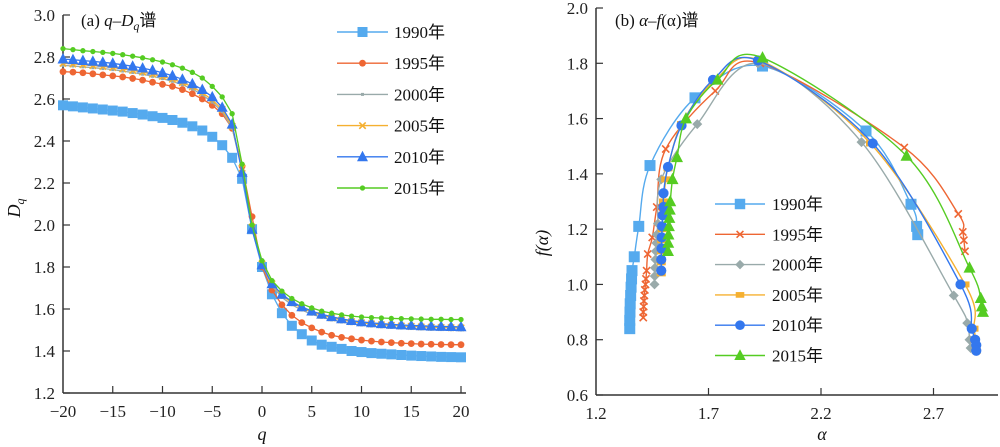  I want to click on chart-a-legend-item: 2005年, so click(391, 126).